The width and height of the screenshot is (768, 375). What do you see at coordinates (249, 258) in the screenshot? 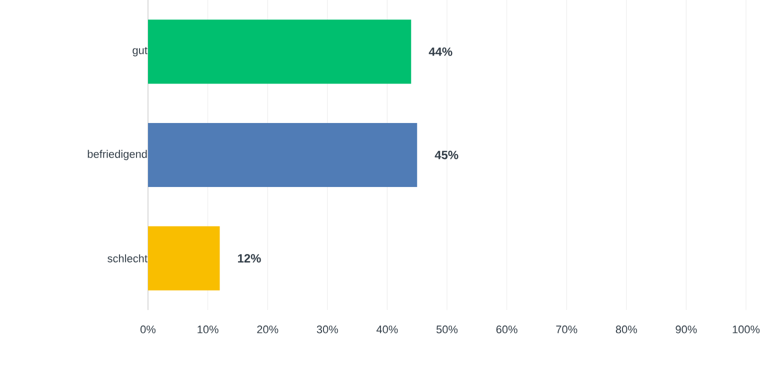
I see `data-label: 12%` at bounding box center [249, 258].